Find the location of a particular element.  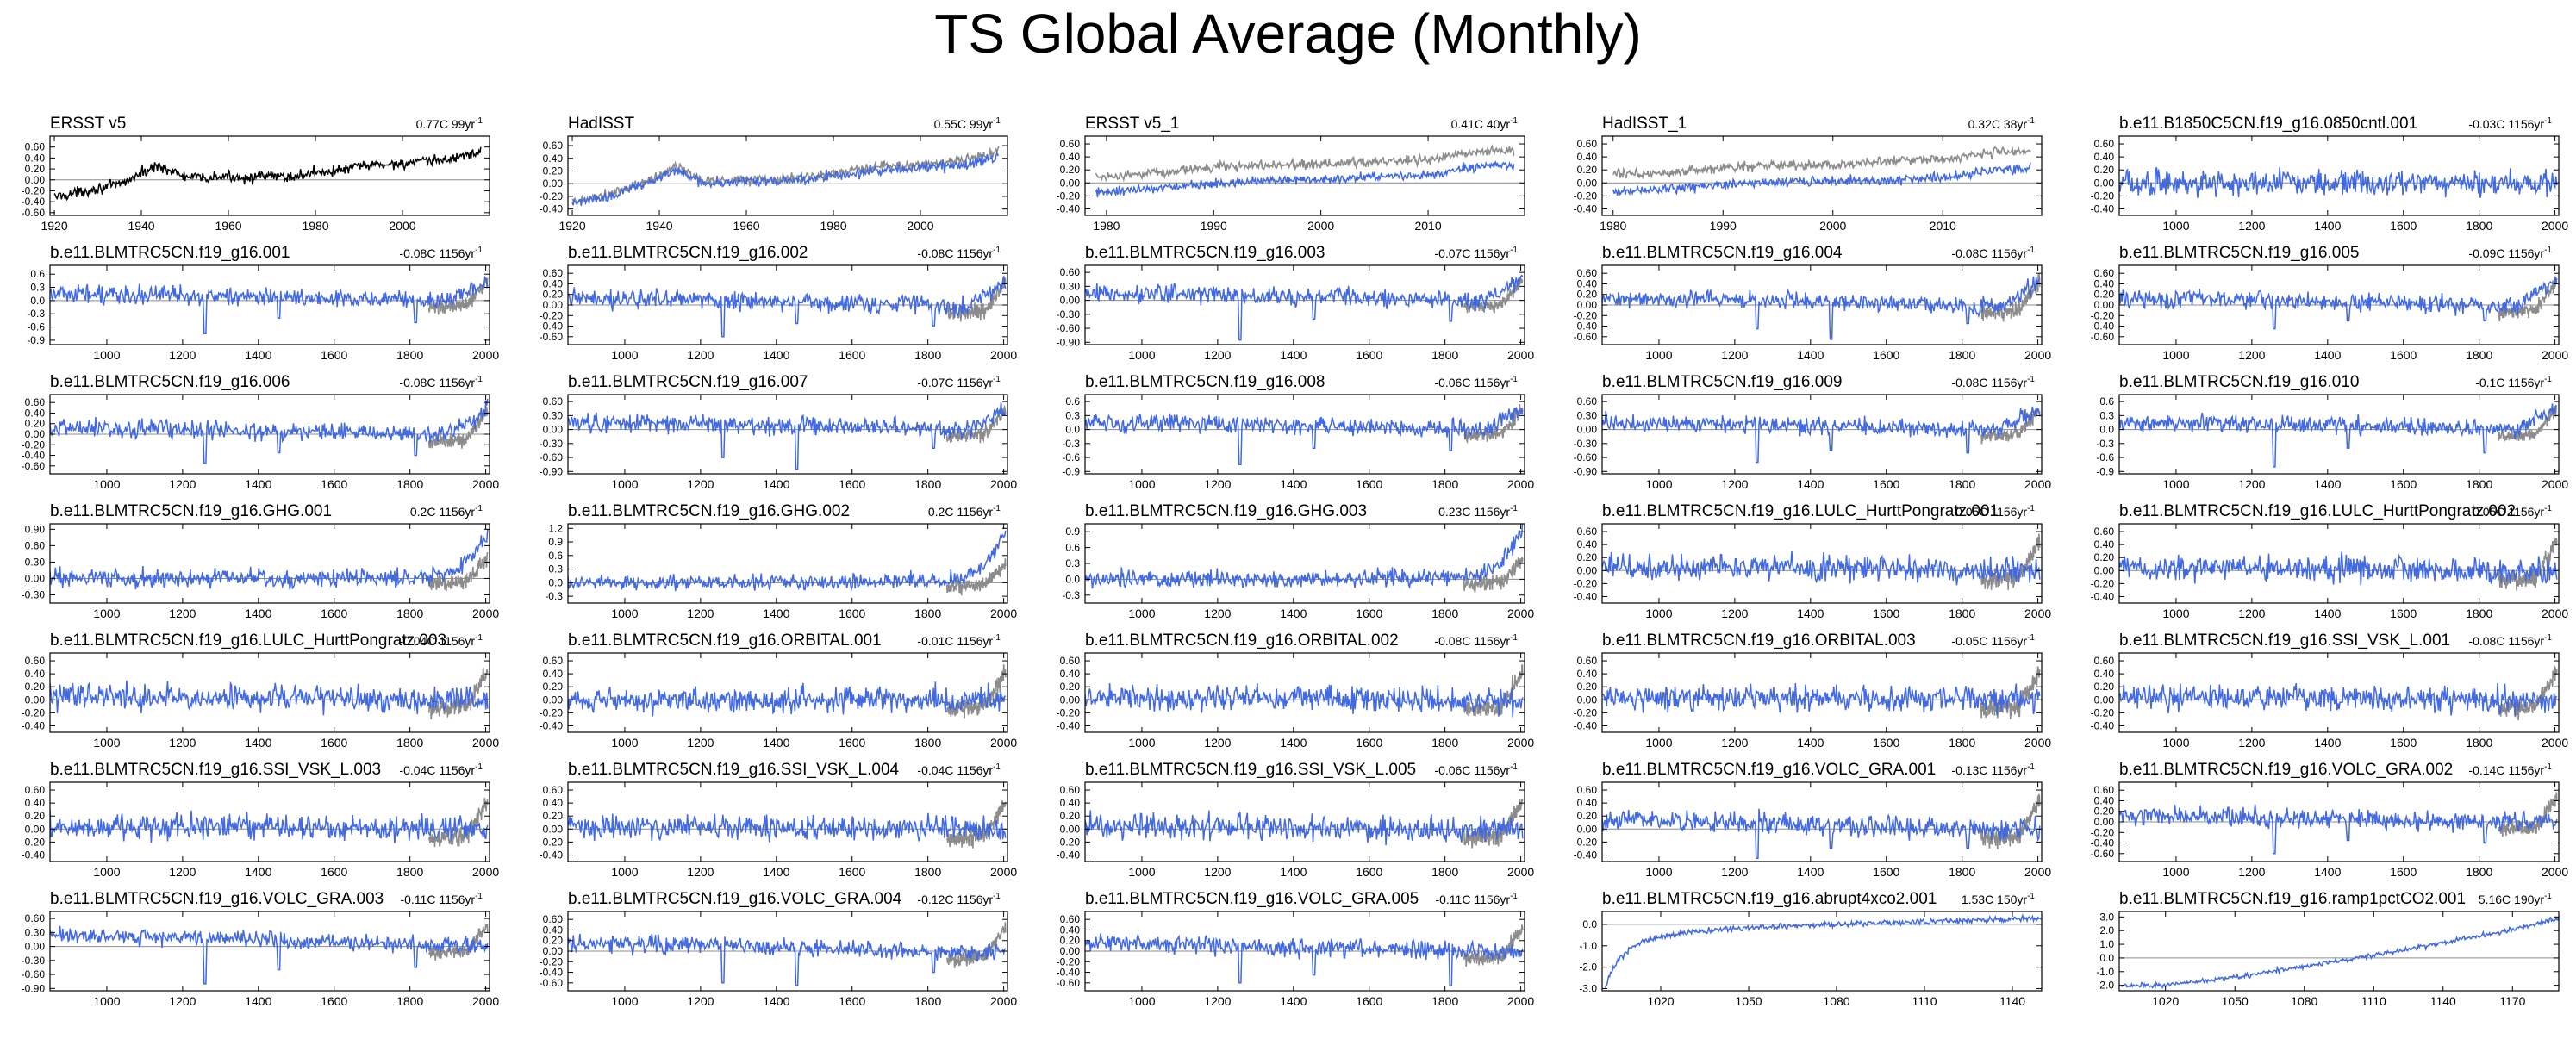

panel-title: b.e11.BLMTRC5CN.f19_g16.SSI_VSK_L.003 is located at coordinates (215, 770).